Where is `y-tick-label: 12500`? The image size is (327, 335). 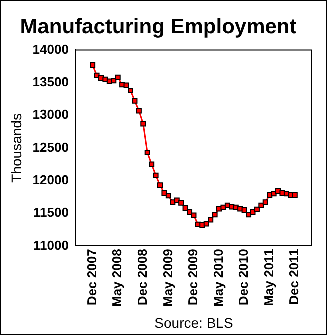
y-tick-label: 12500 is located at coordinates (50, 147).